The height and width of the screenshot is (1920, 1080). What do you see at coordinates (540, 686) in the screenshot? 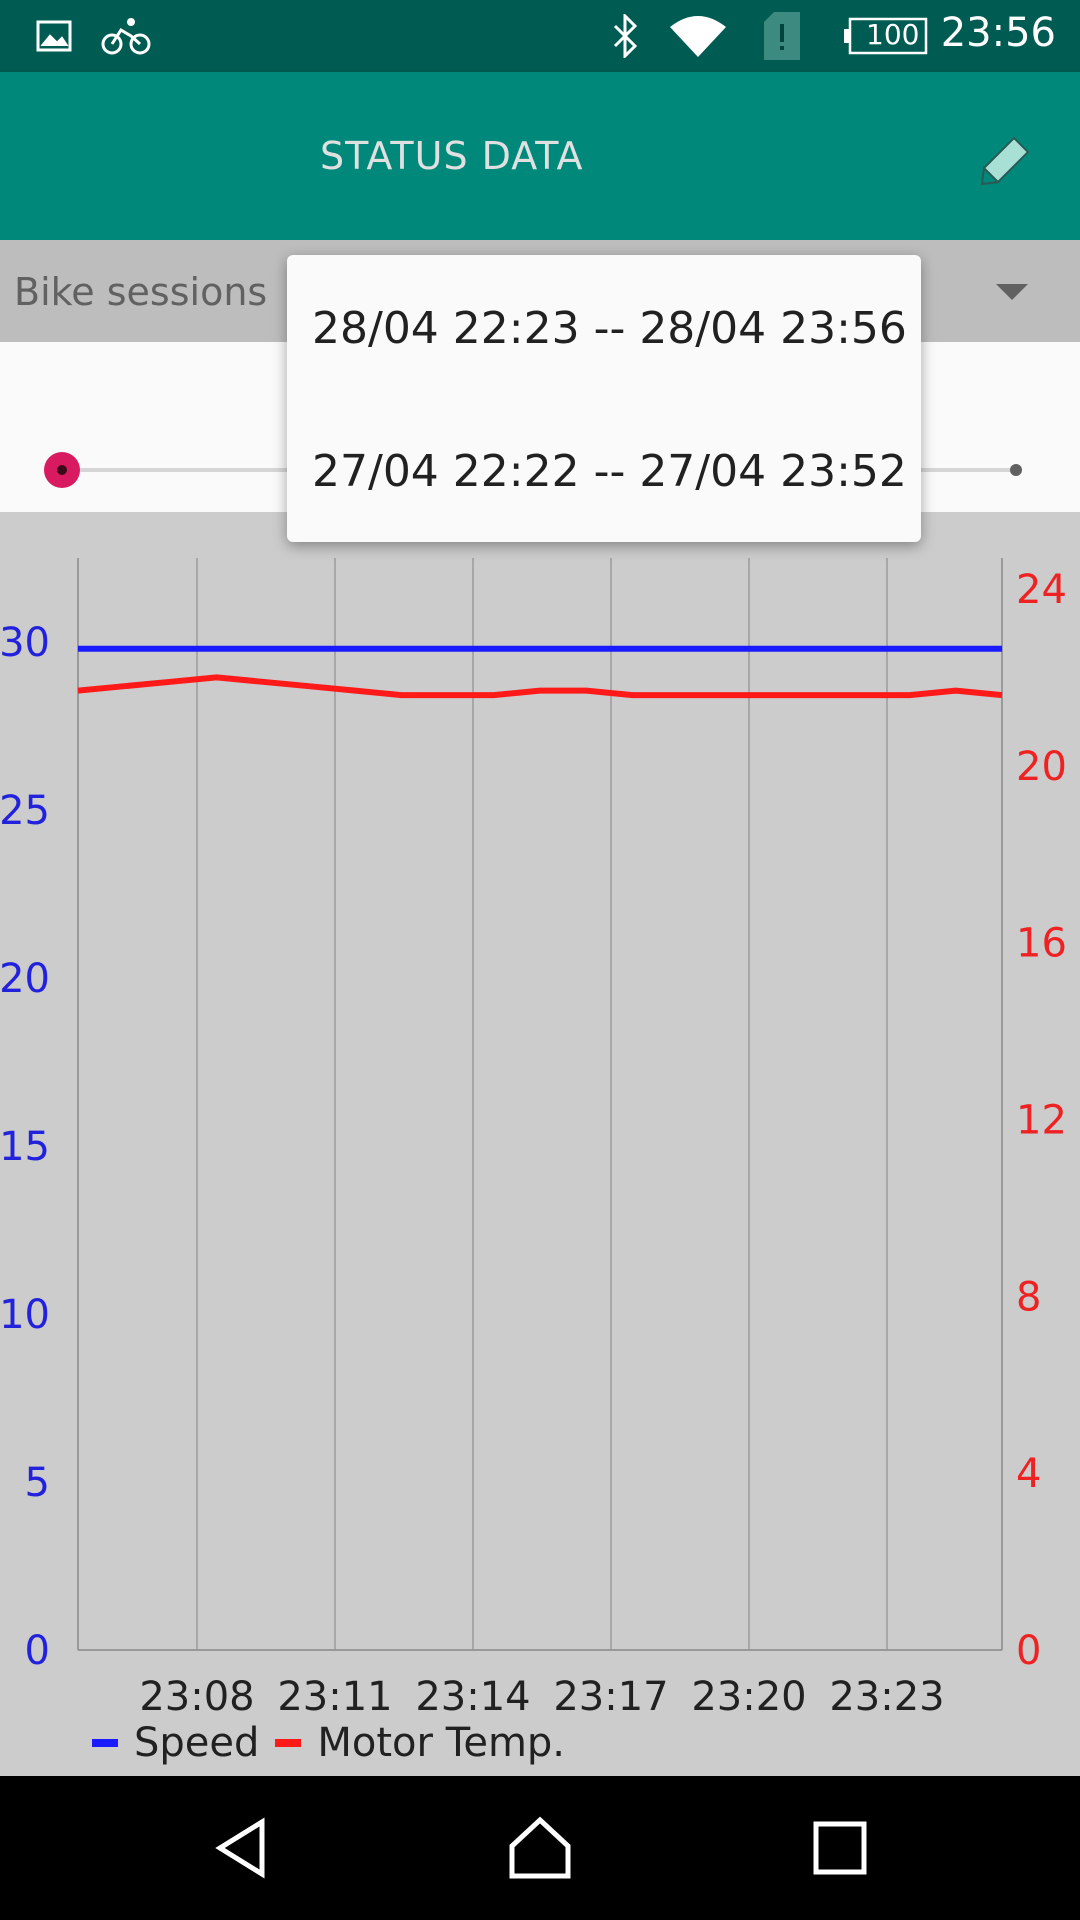
I see `series-line-motor-temp` at bounding box center [540, 686].